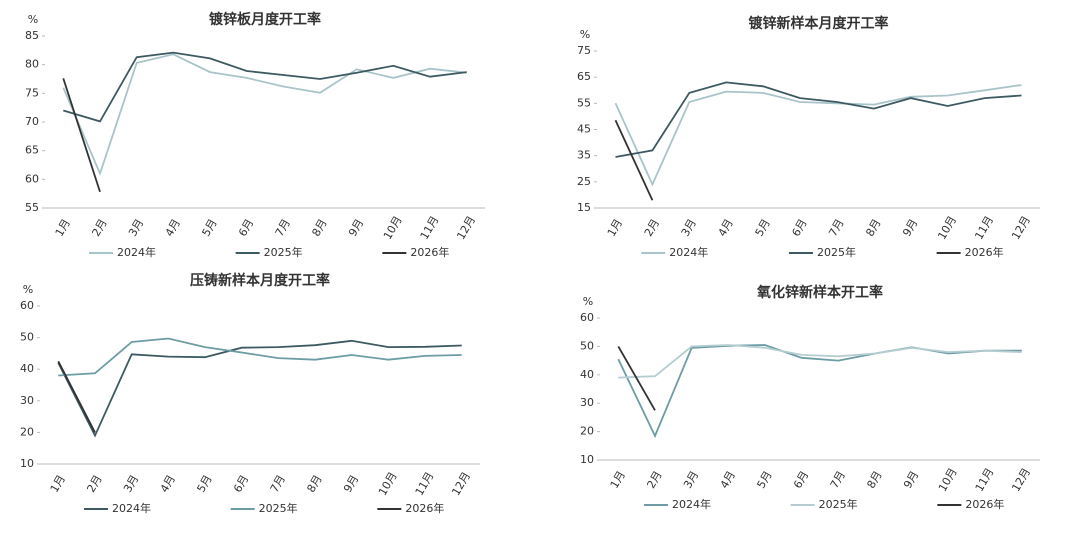 This screenshot has width=1072, height=546. Describe the element at coordinates (32, 121) in the screenshot. I see `y-tick-label: 70` at that location.